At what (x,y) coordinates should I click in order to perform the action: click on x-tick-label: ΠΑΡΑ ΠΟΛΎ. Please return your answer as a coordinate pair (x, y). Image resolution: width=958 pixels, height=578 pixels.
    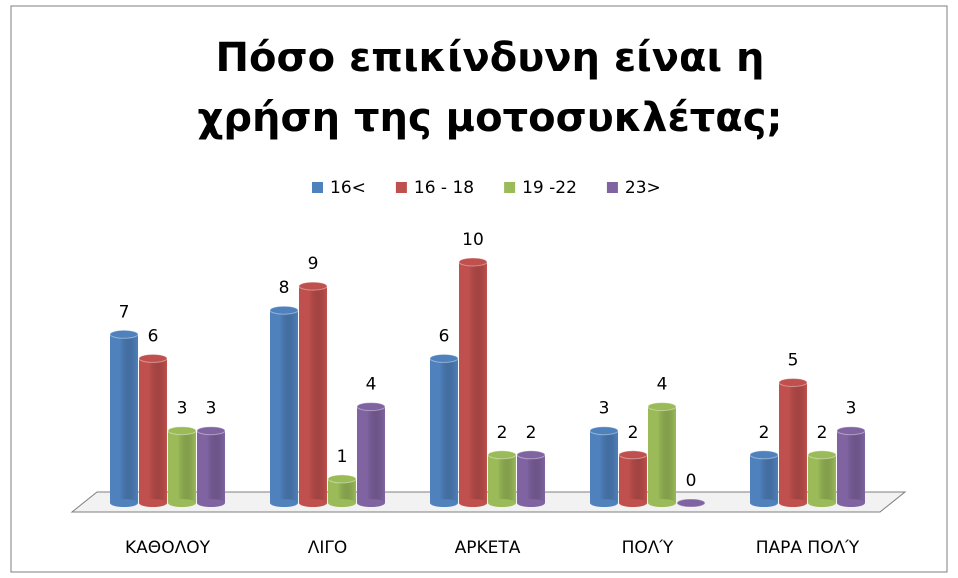
    Looking at the image, I should click on (808, 548).